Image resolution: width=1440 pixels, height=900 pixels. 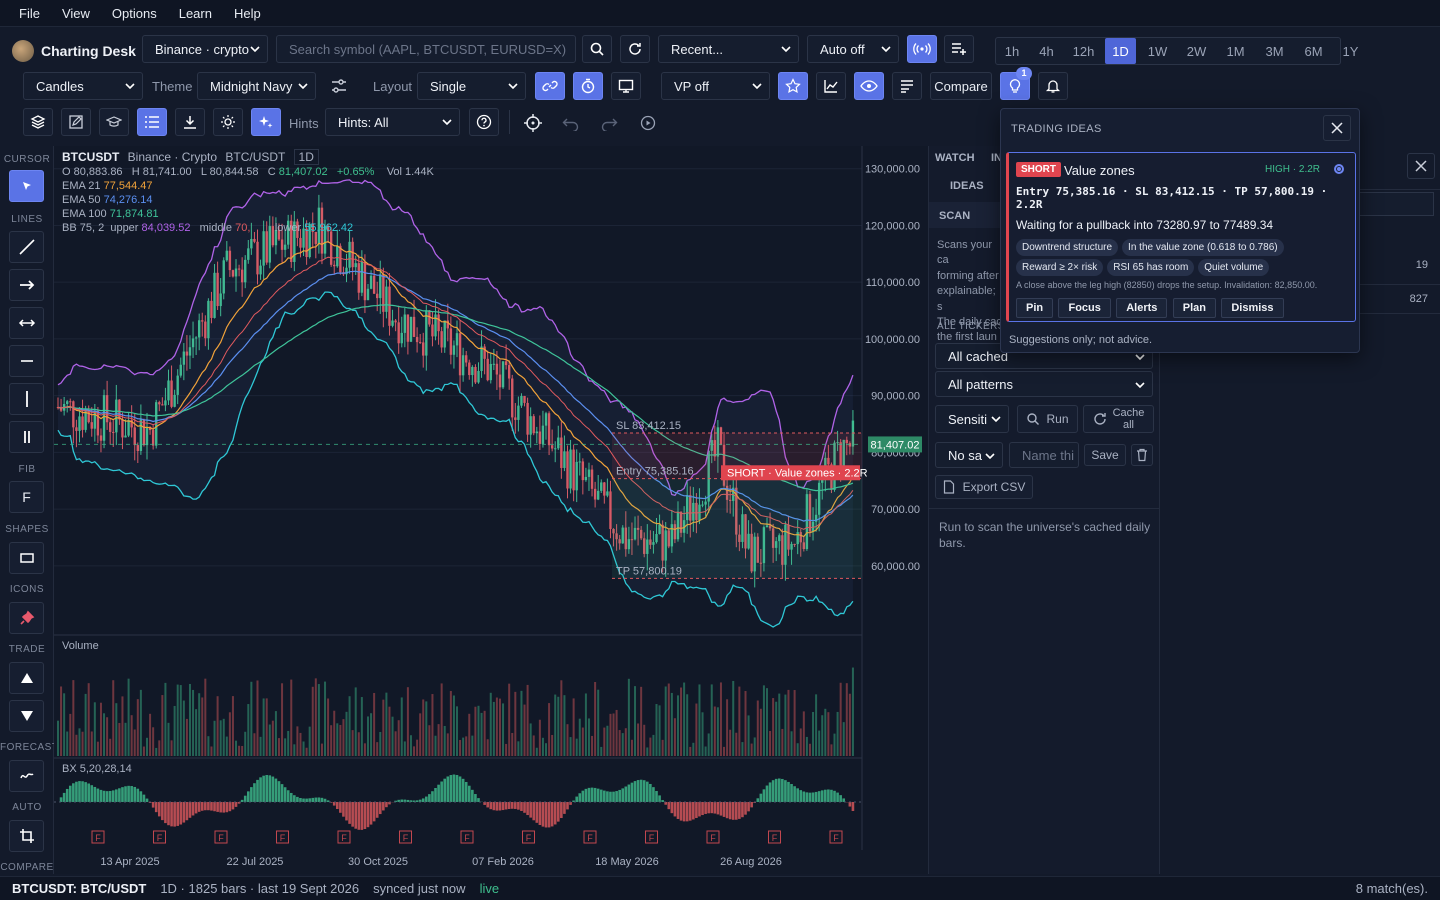 I want to click on search-button, so click(x=597, y=49).